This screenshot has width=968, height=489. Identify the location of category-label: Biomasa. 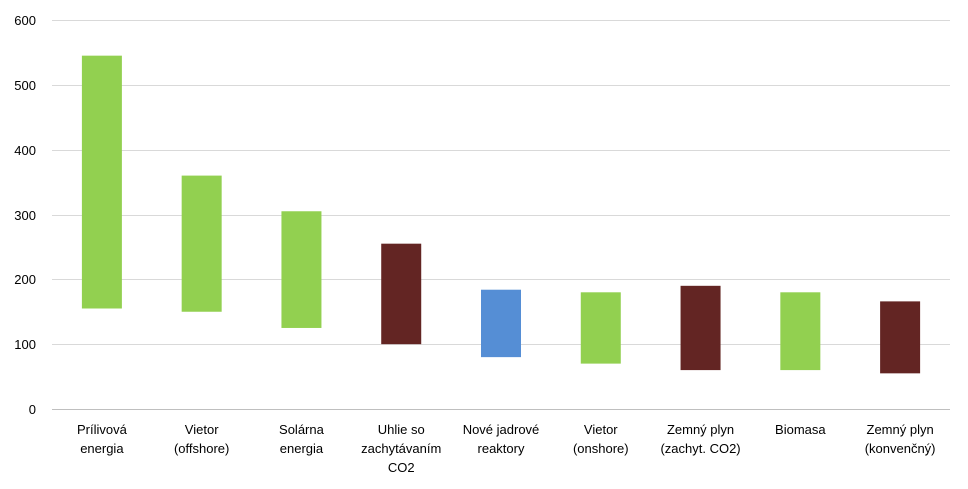
(800, 429).